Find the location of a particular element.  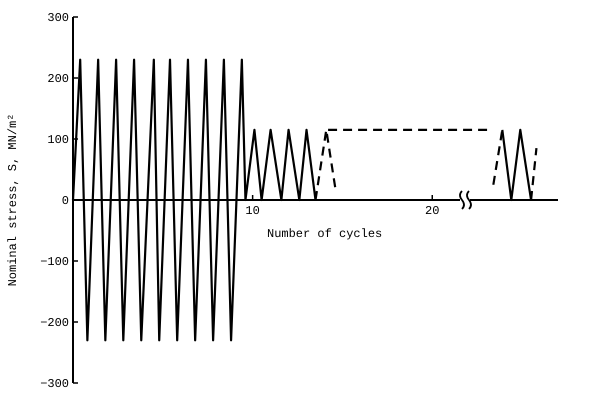

y-tick-label: 300 is located at coordinates (58, 18).